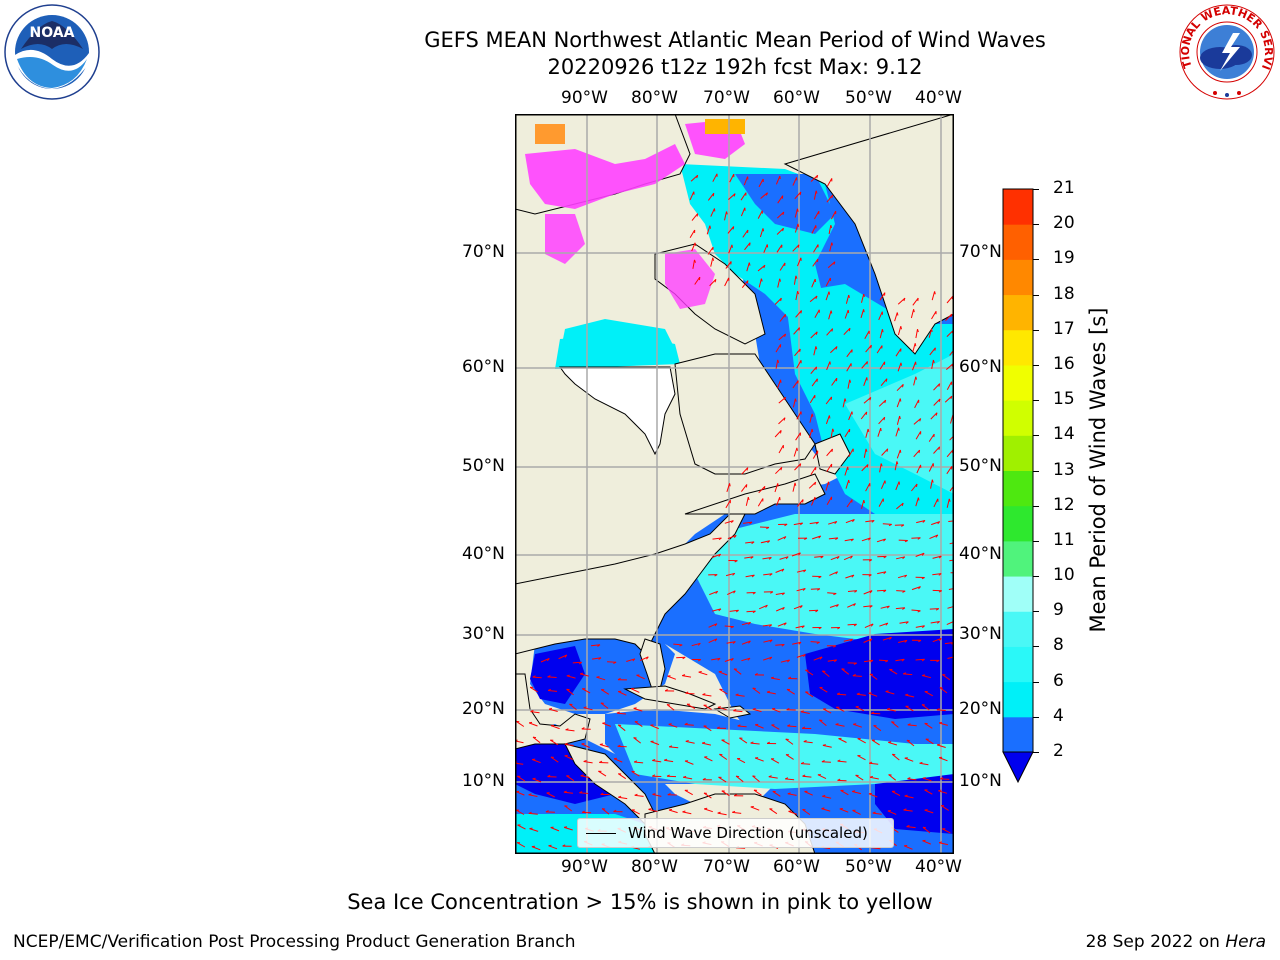  I want to click on lat-label-right: 70°N, so click(980, 252).